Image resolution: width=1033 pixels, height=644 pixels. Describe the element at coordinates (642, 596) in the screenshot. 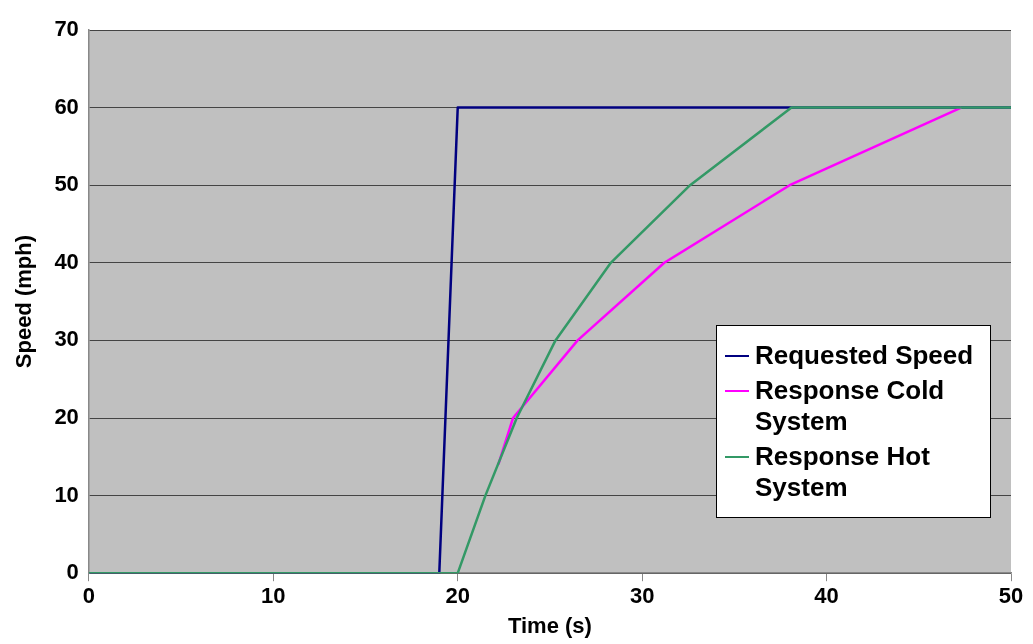

I see `x-tick-label: 30` at that location.